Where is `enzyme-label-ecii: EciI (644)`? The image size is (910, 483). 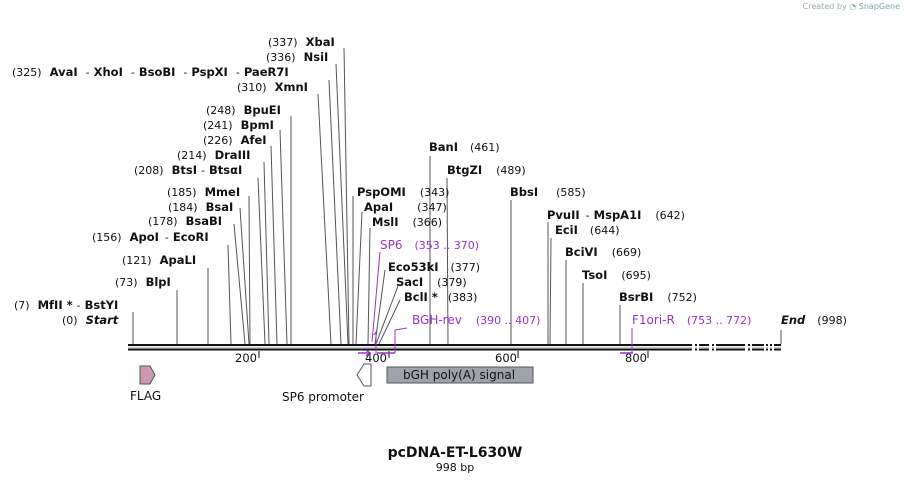
enzyme-label-ecii: EciI (644) is located at coordinates (587, 230).